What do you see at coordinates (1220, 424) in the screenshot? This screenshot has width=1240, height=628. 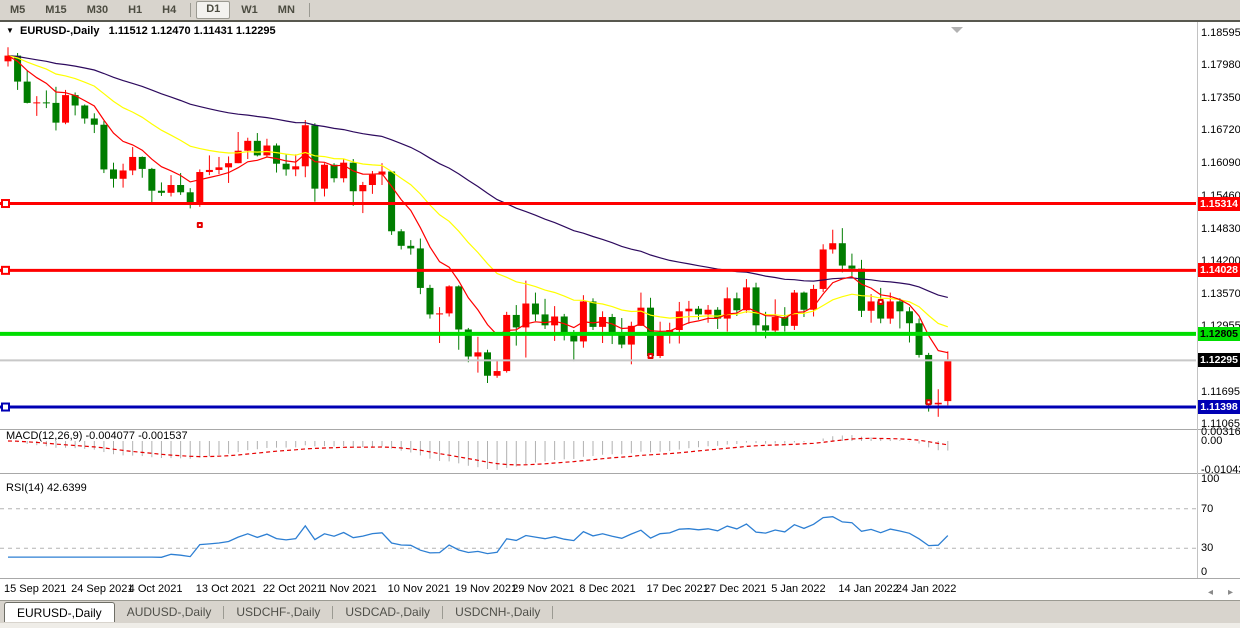 I see `price-axis-tick: 1.11065` at bounding box center [1220, 424].